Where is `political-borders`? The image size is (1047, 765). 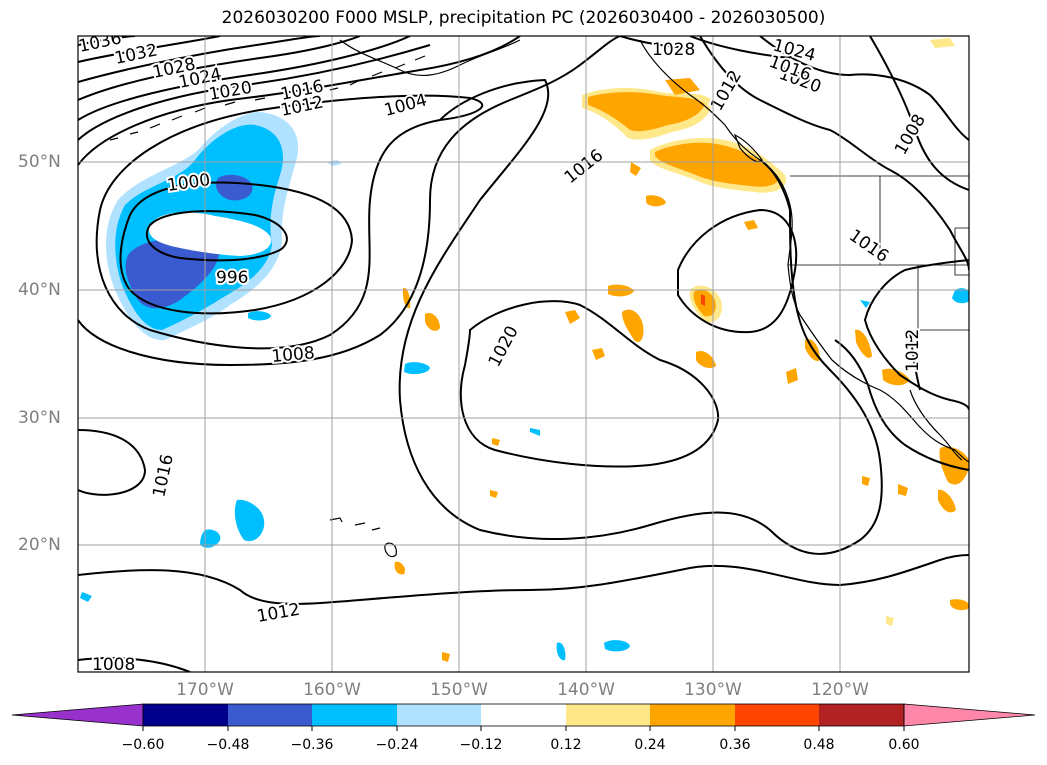 political-borders is located at coordinates (878, 253).